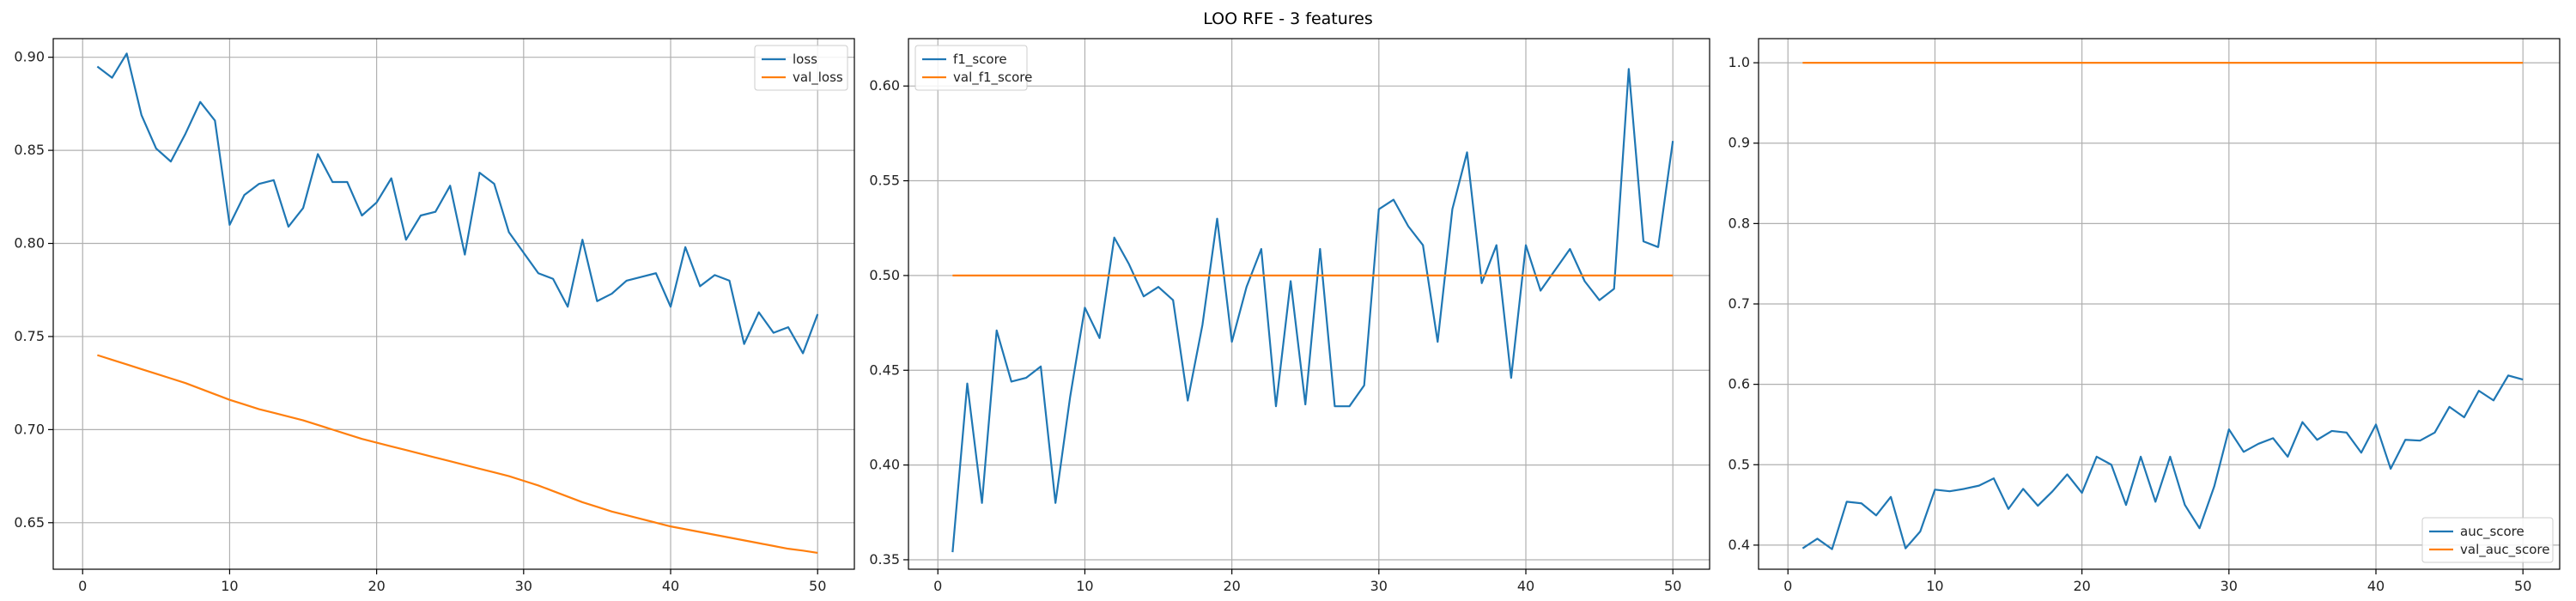 The width and height of the screenshot is (2576, 601). Describe the element at coordinates (818, 78) in the screenshot. I see `legend-label: val_loss` at that location.